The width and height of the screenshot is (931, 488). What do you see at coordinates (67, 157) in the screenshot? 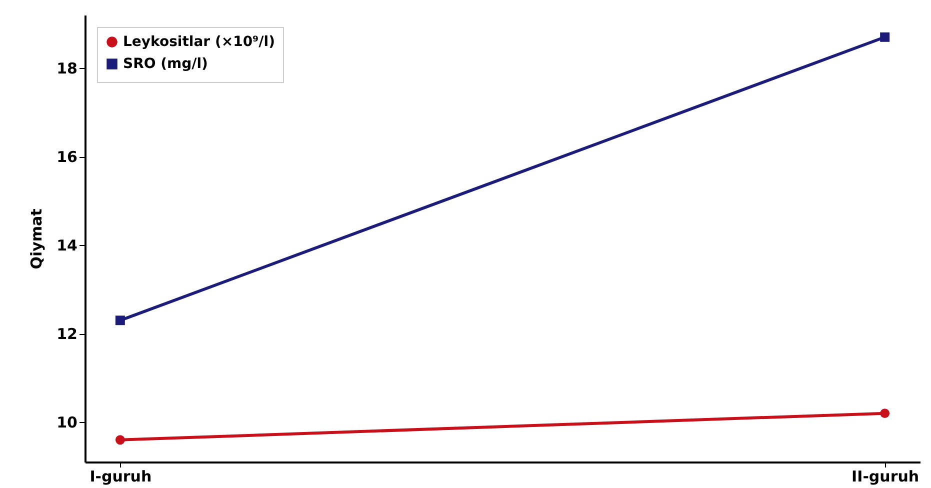
I see `y-tick-label: 16` at bounding box center [67, 157].